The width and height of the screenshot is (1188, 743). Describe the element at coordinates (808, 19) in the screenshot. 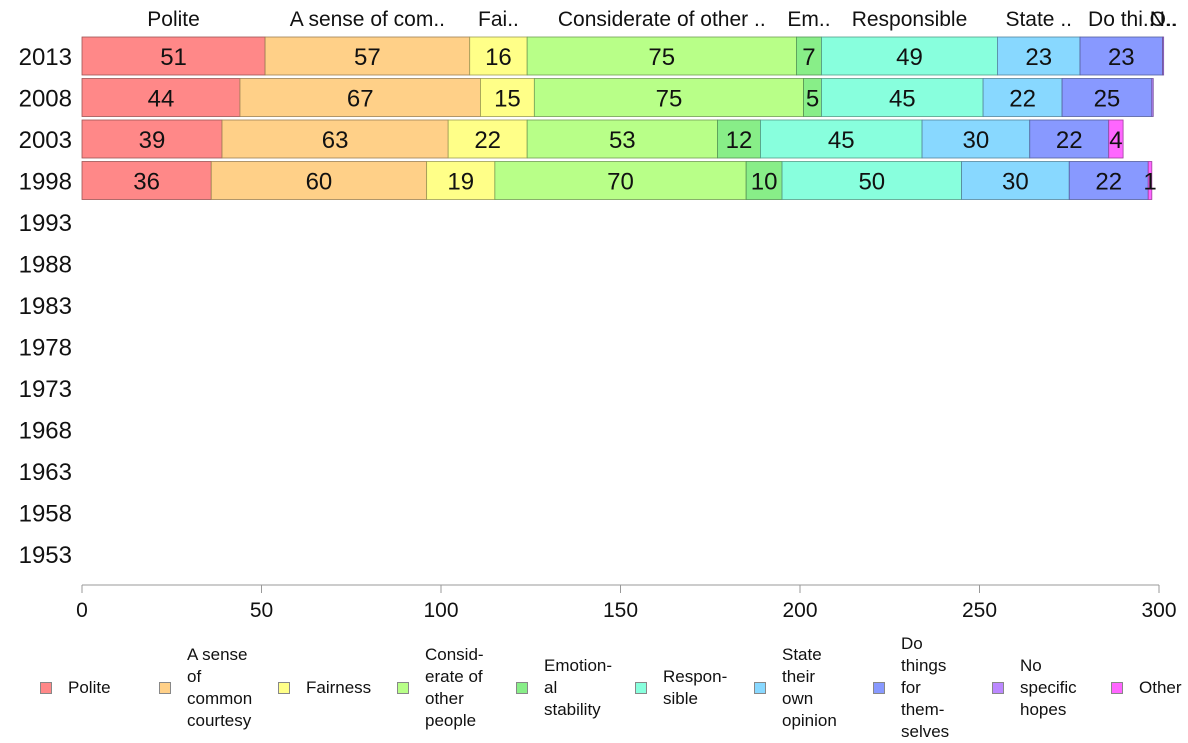

I see `series-column-label: Em..` at that location.